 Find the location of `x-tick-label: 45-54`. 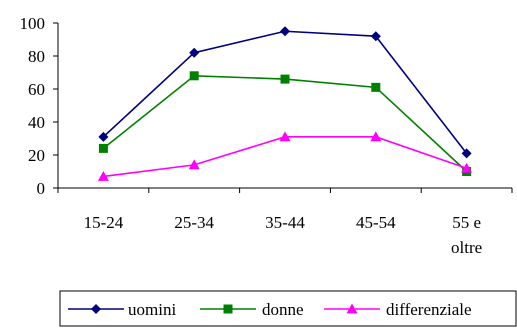

x-tick-label: 45-54 is located at coordinates (376, 222).